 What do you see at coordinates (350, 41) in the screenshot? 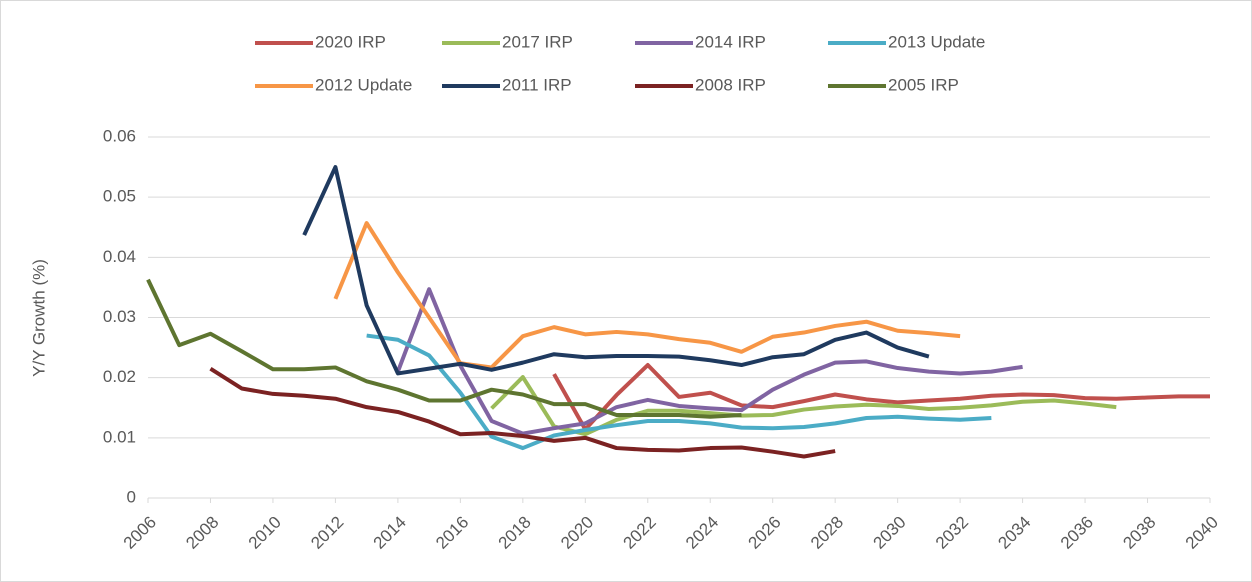
I see `legend-label: 2020 IRP` at bounding box center [350, 41].